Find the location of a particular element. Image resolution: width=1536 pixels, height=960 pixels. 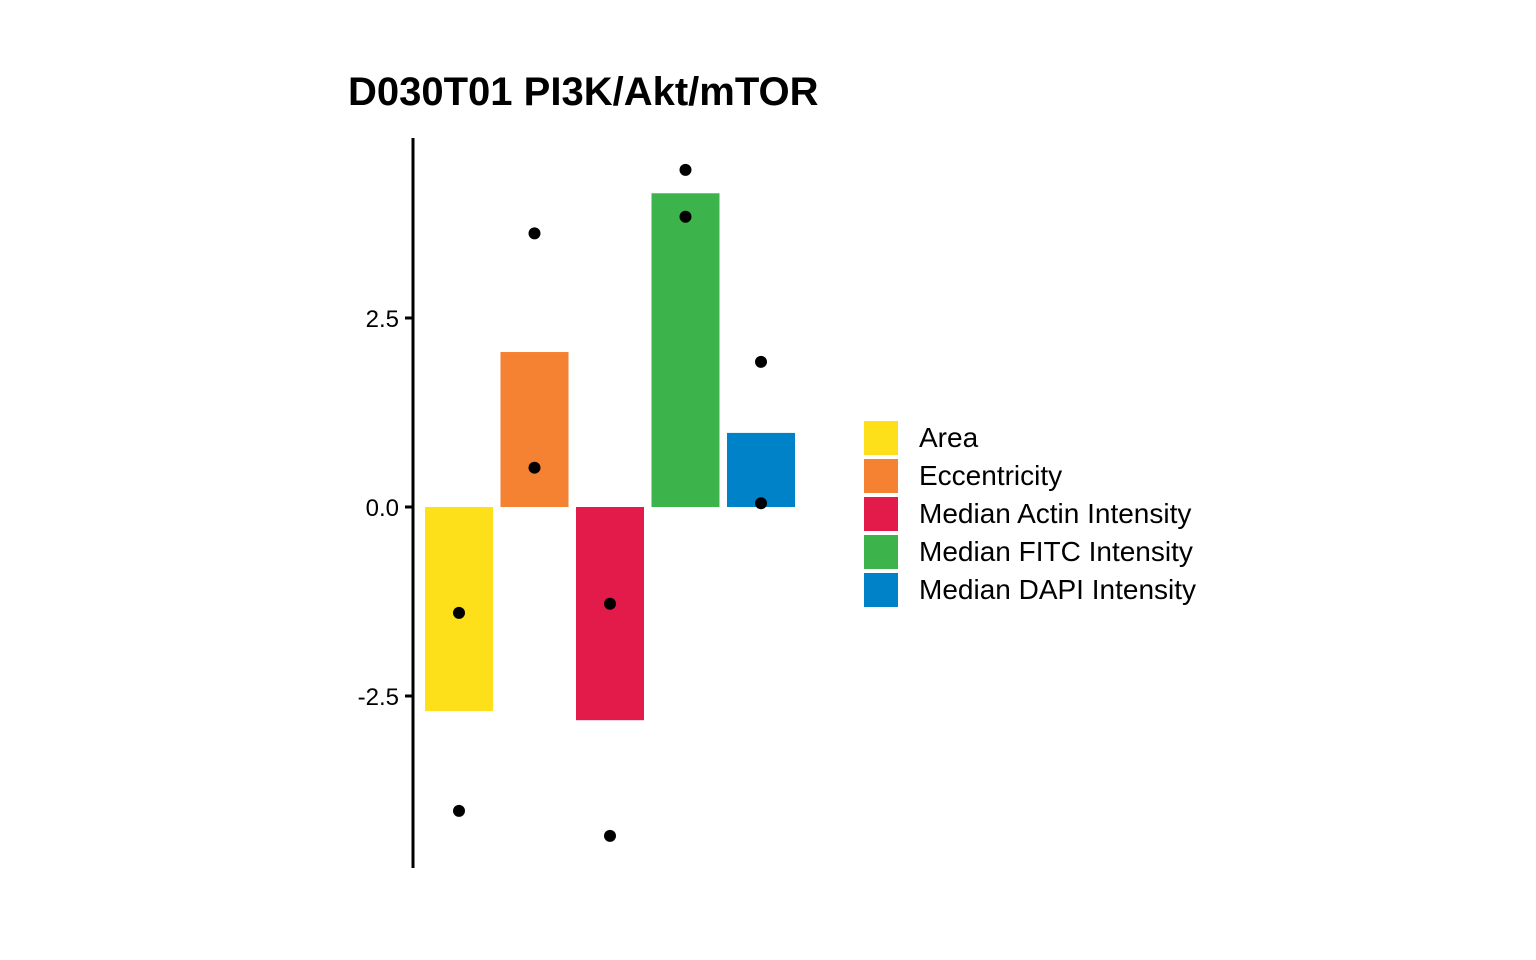

y-tick-label: 0.0 is located at coordinates (382, 508).